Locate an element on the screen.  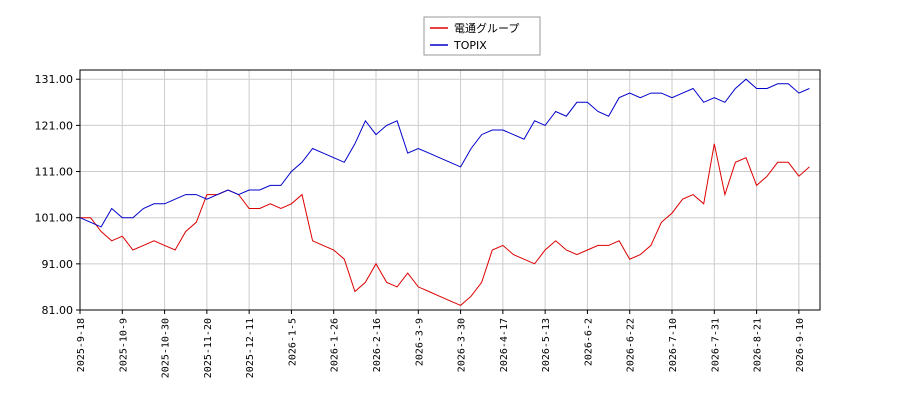
x-tick-label: 2026-1-26 is located at coordinates (335, 345).